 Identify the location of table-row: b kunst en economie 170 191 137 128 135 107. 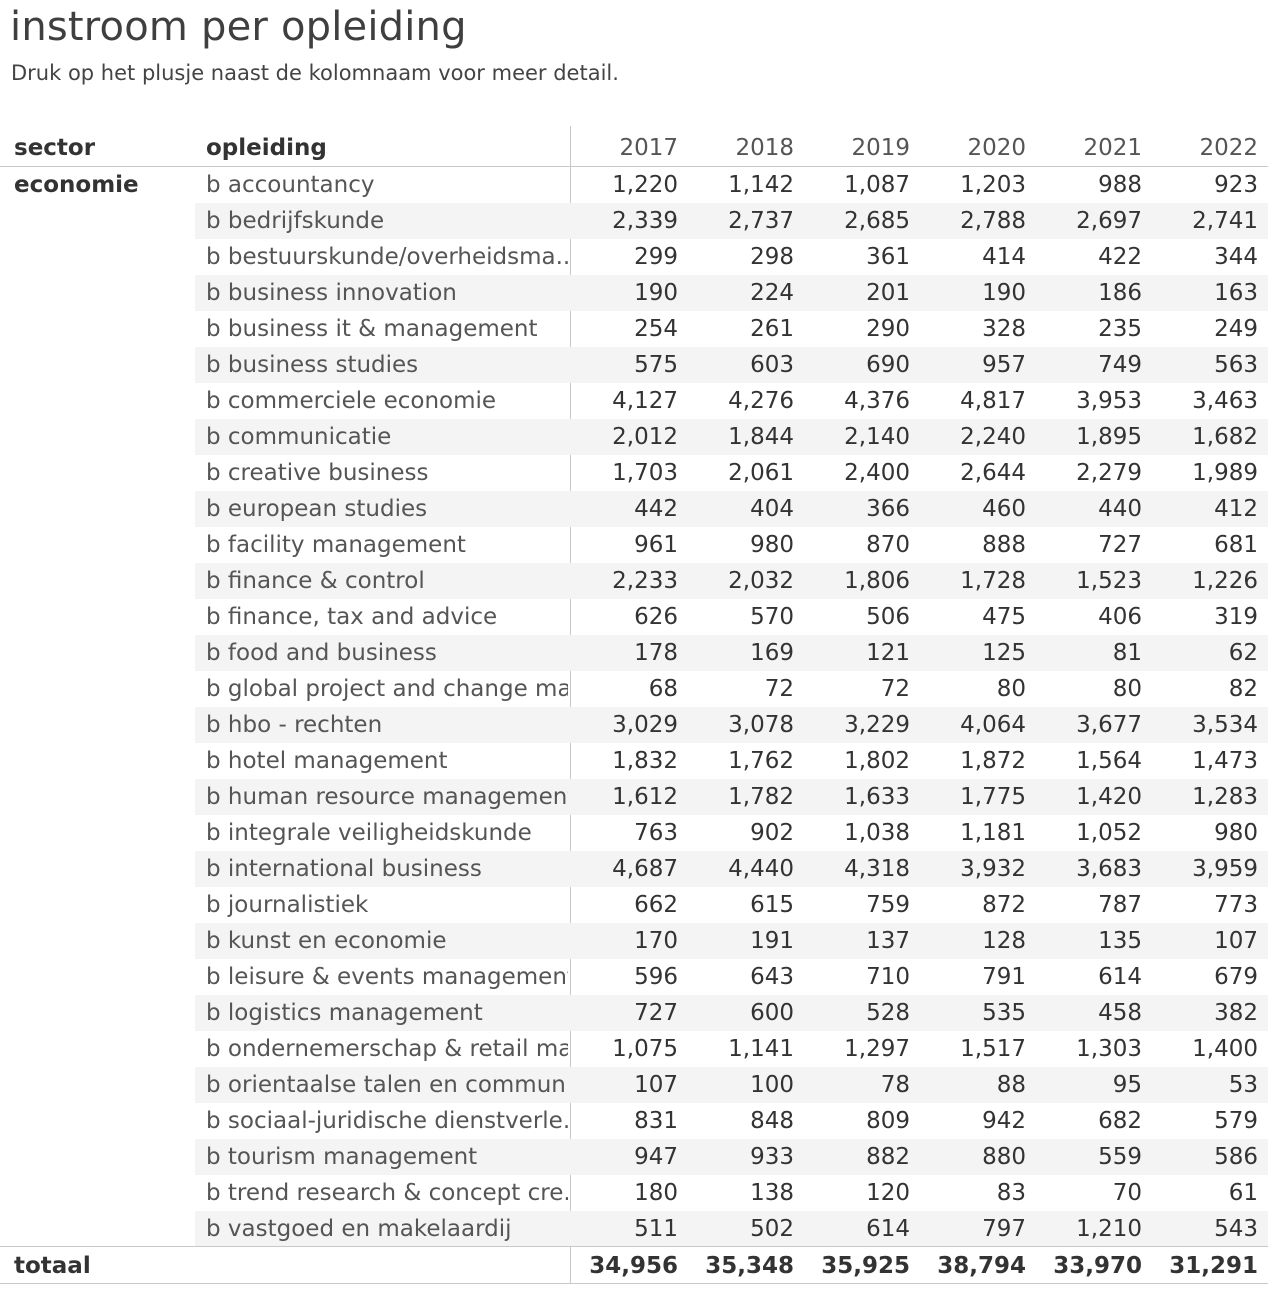
(634, 941).